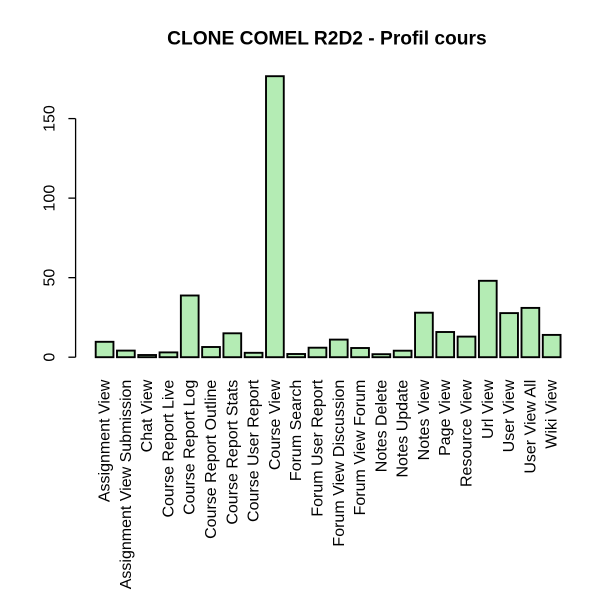  What do you see at coordinates (50, 118) in the screenshot?
I see `svg-text: 150` at bounding box center [50, 118].